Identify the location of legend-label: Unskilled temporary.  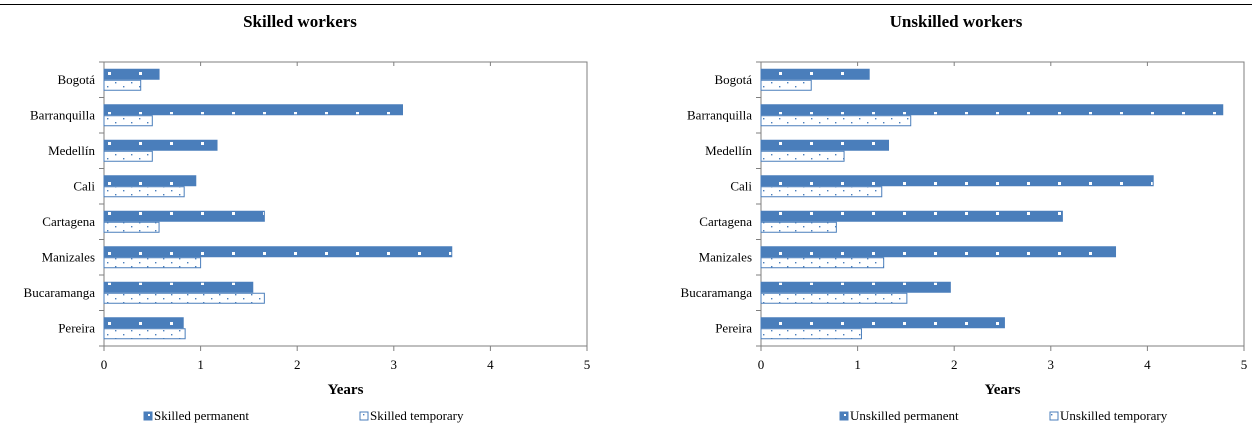
(1114, 415).